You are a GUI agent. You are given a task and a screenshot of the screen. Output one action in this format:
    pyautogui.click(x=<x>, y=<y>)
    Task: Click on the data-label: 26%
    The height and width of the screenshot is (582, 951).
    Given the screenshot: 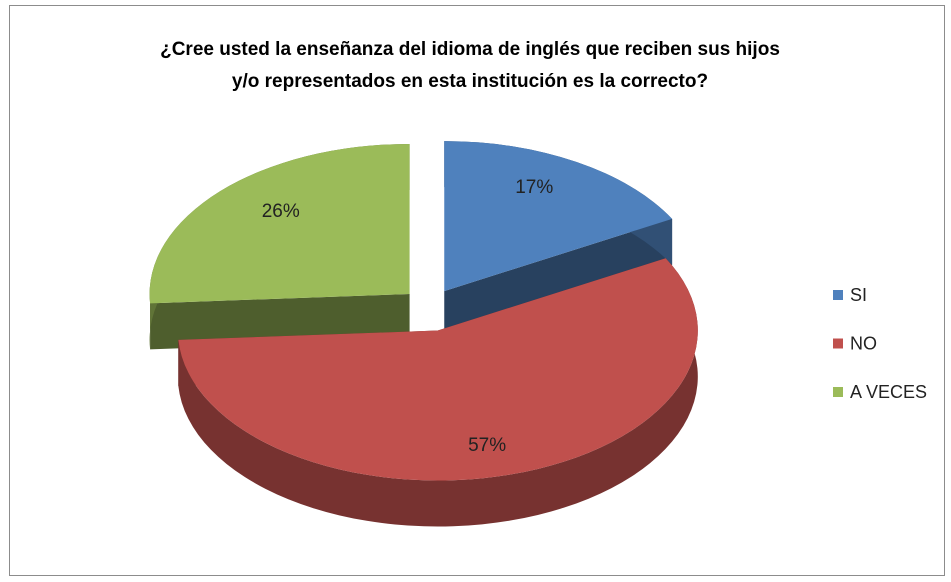 What is the action you would take?
    pyautogui.click(x=281, y=211)
    